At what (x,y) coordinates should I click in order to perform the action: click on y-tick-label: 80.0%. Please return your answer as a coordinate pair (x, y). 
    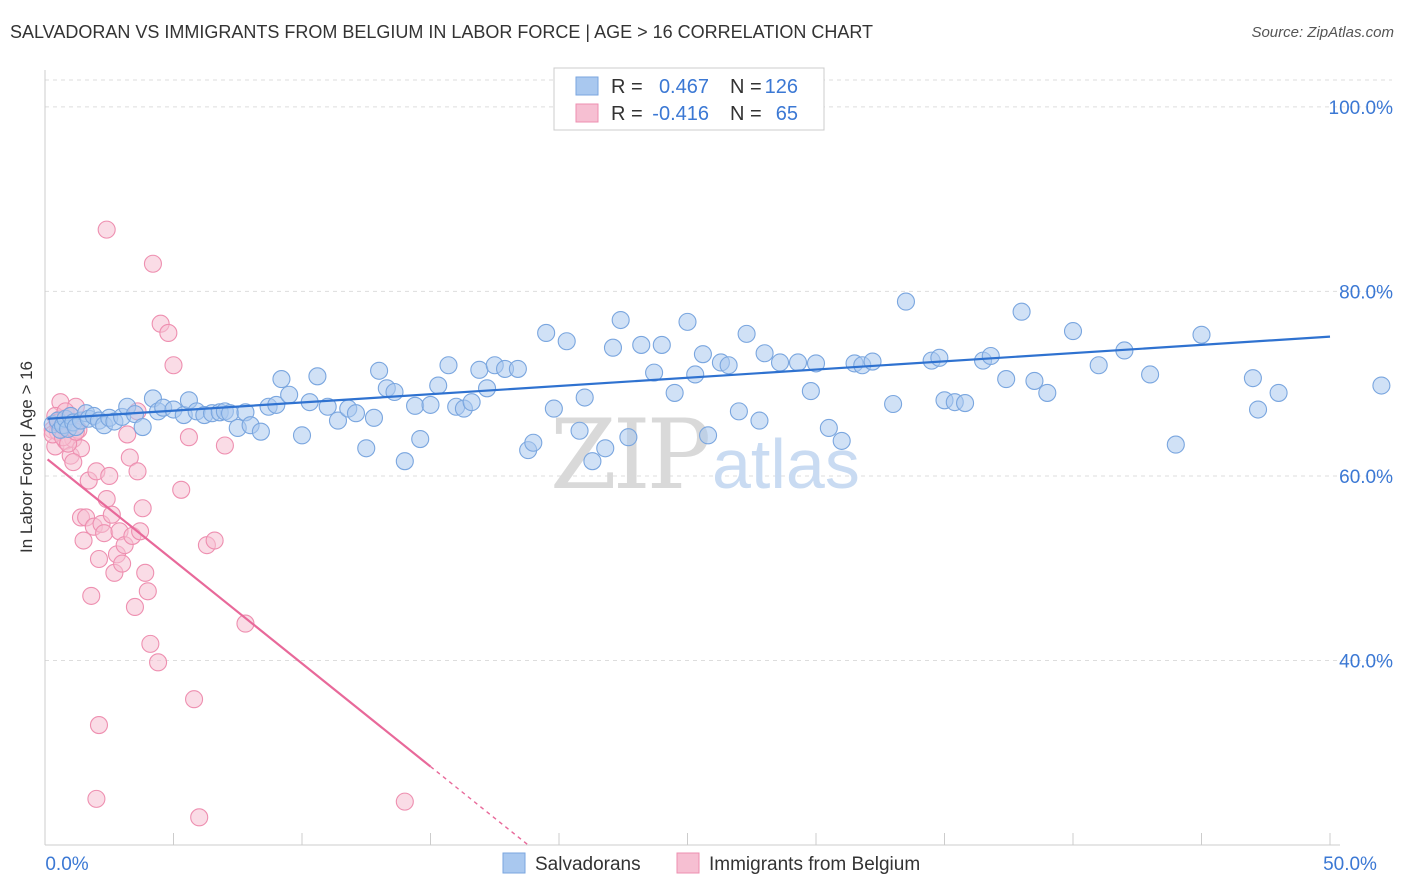
    Looking at the image, I should click on (1366, 292).